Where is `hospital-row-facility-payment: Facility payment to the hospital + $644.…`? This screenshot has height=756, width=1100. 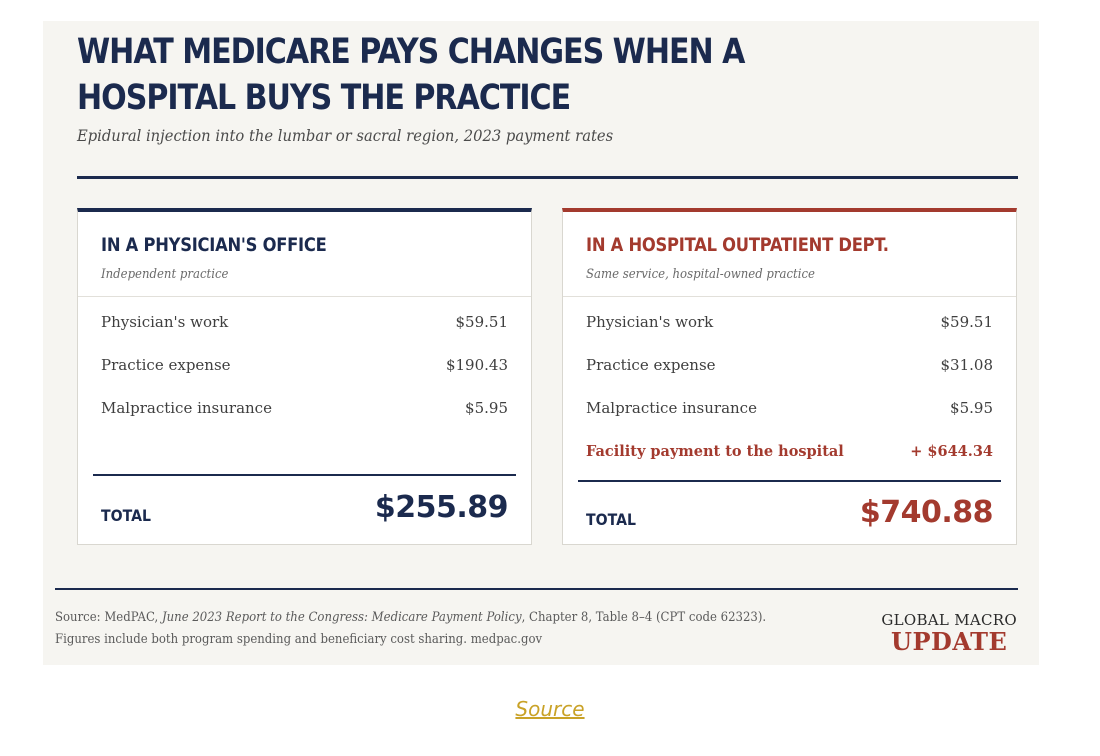
hospital-row-facility-payment: Facility payment to the hospital + $644.… is located at coordinates (789, 455).